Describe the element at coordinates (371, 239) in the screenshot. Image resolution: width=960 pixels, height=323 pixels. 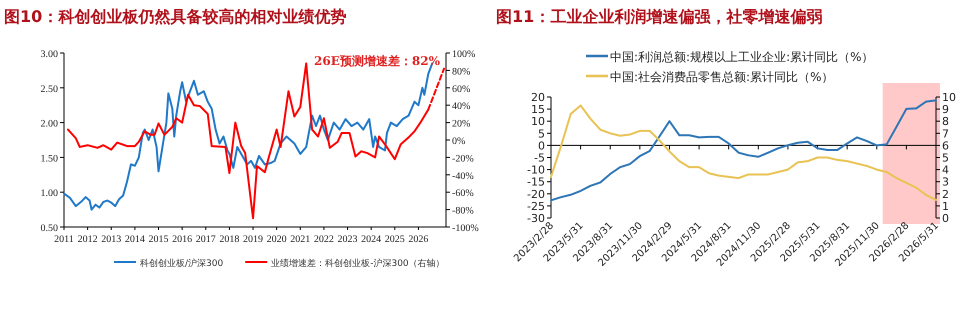
I see `x-tick-label: 2024` at that location.